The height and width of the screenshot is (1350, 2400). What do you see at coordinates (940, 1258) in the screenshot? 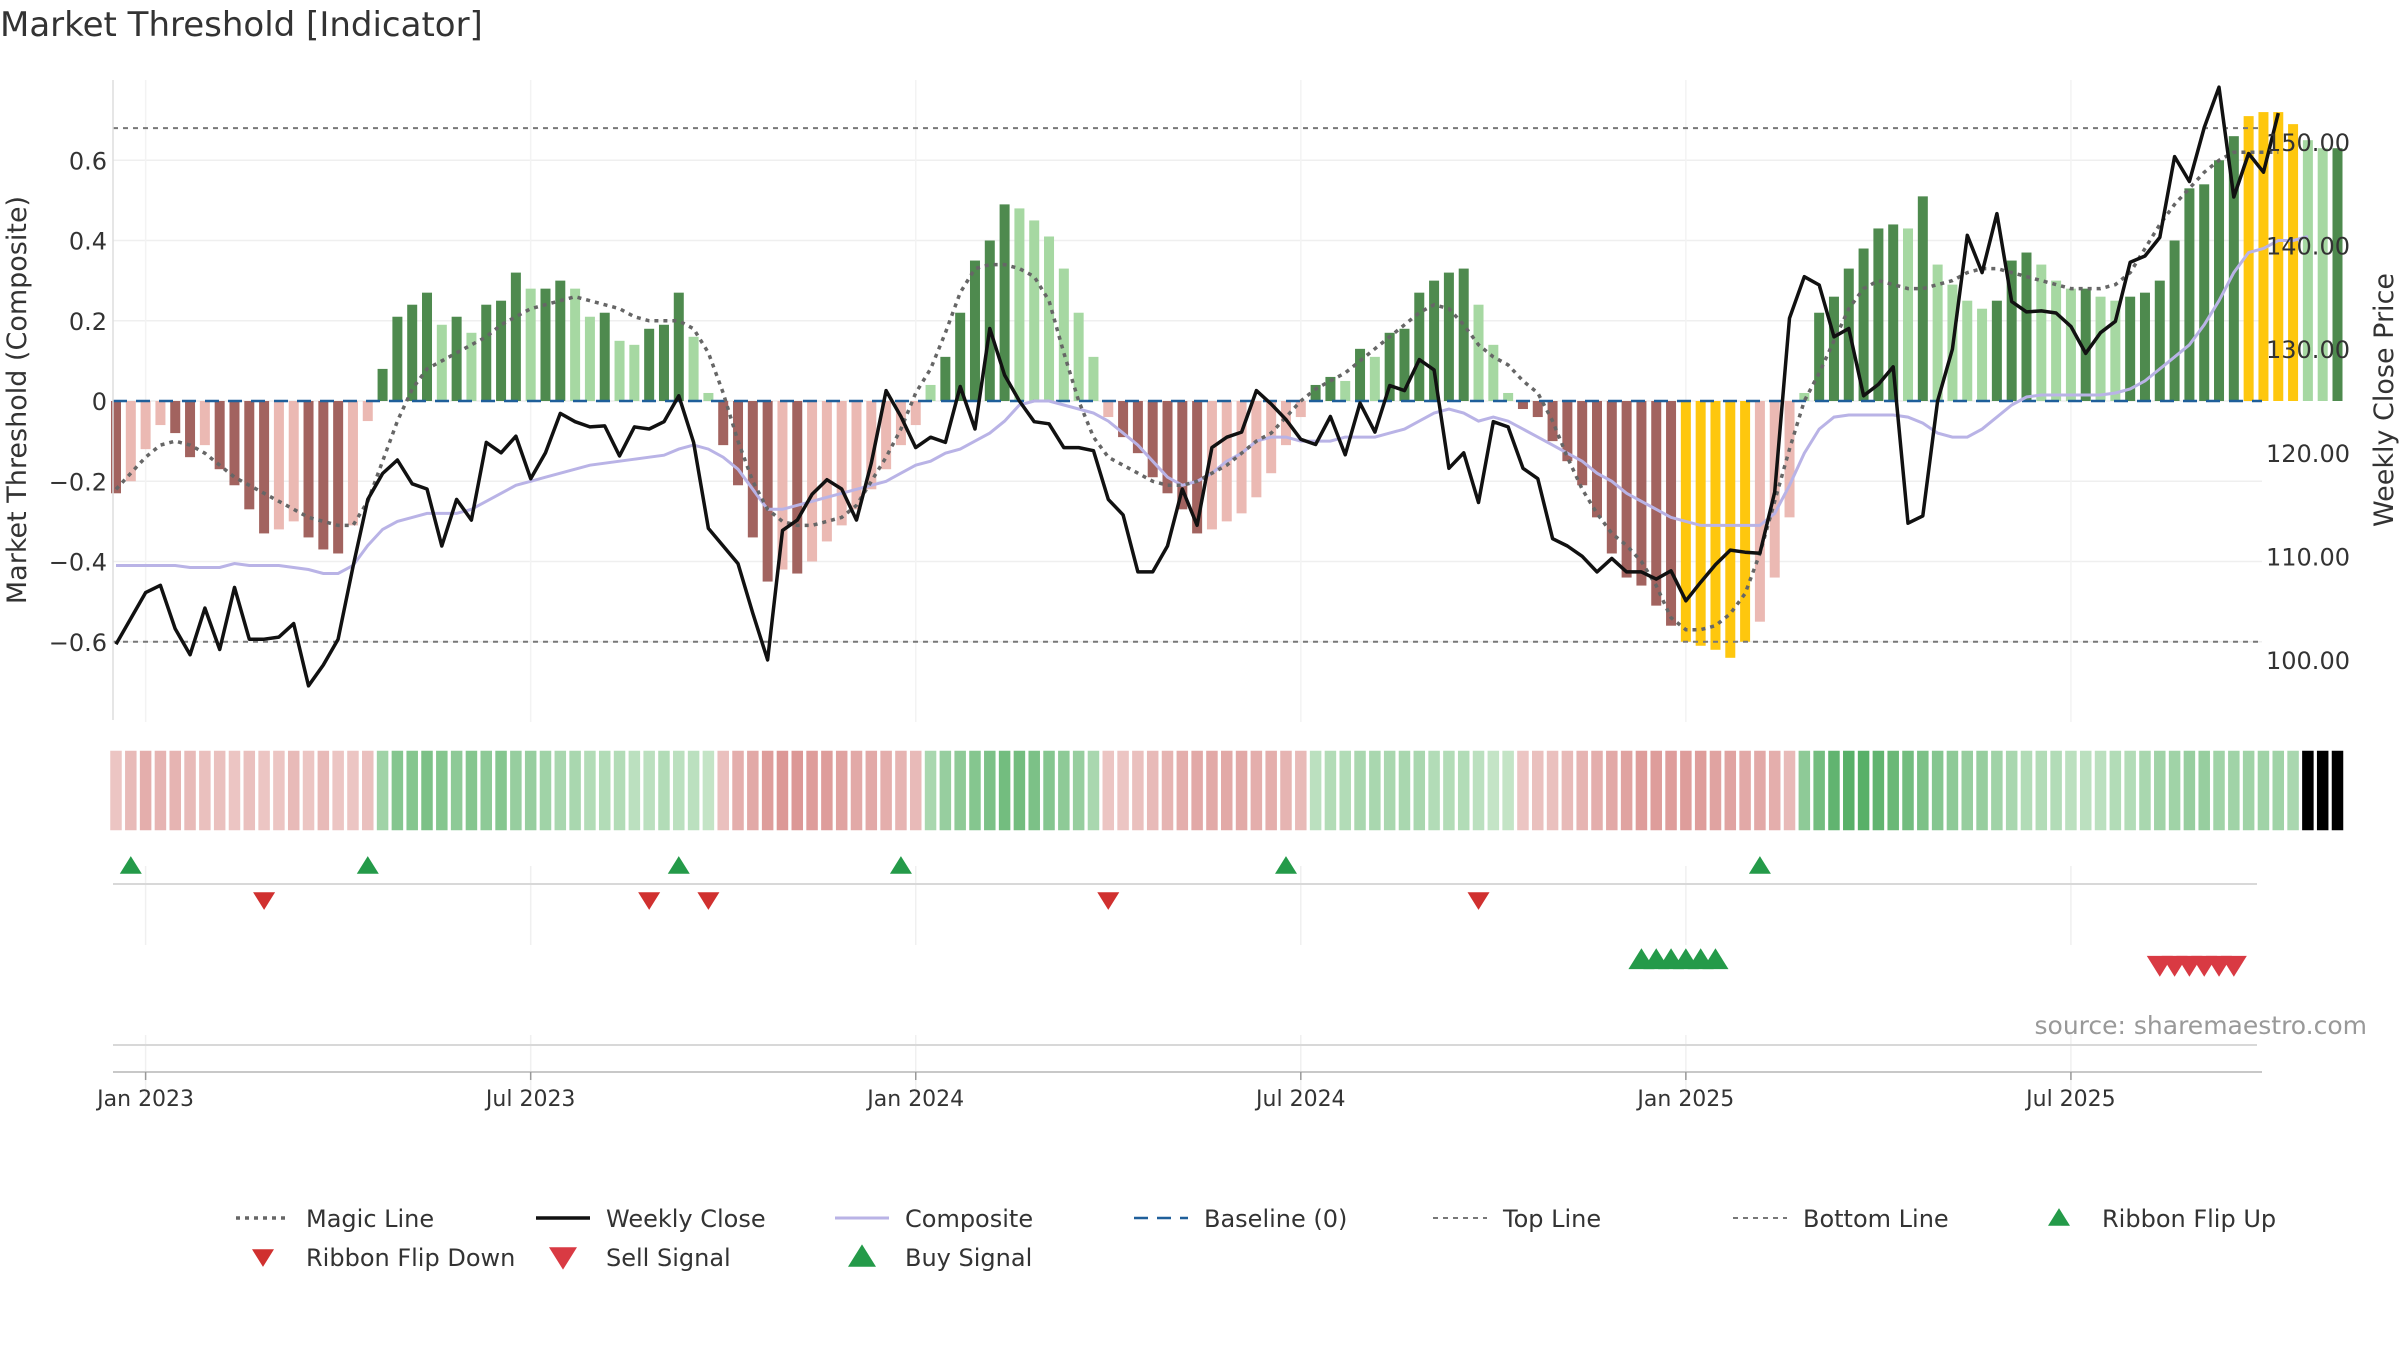
I see `legend-item-buy: Buy Signal` at bounding box center [940, 1258].